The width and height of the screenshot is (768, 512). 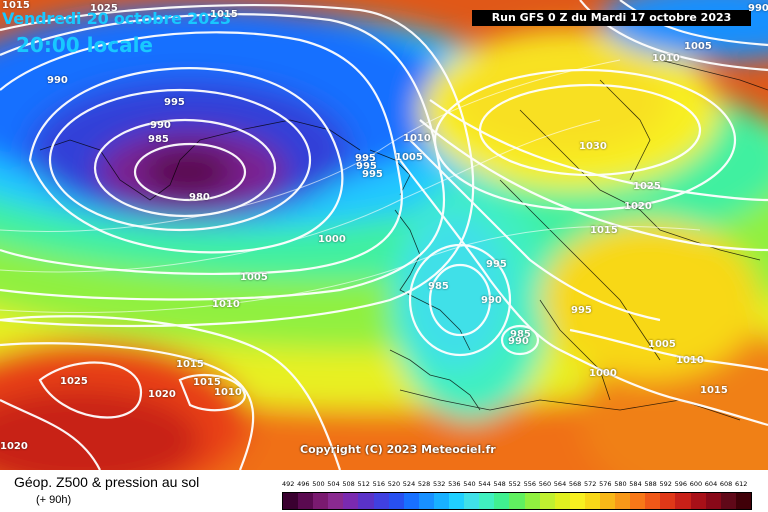 I want to click on isobar-label-iso-995-c: 995, so click(x=365, y=158).